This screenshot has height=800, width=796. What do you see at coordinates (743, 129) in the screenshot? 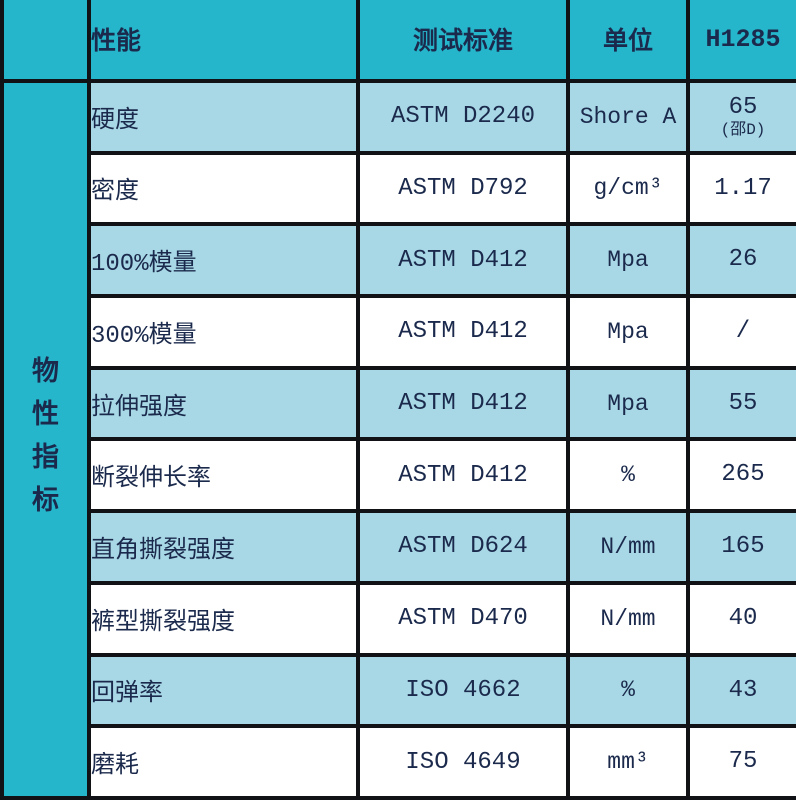
I see `value-note: (邵D)` at bounding box center [743, 129].